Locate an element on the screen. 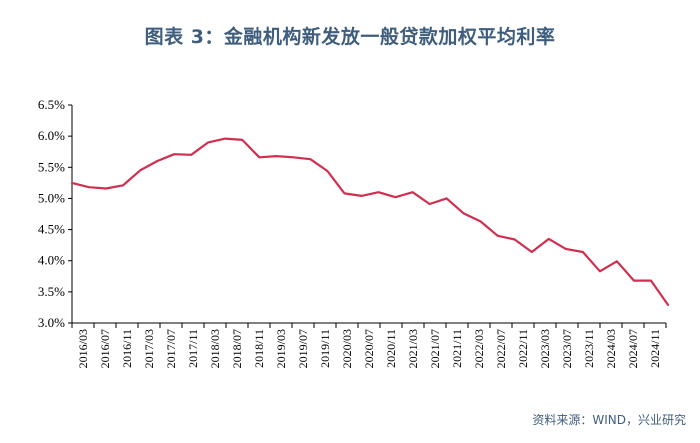 Image resolution: width=700 pixels, height=443 pixels. x-tick-label: 2020/11 is located at coordinates (391, 348).